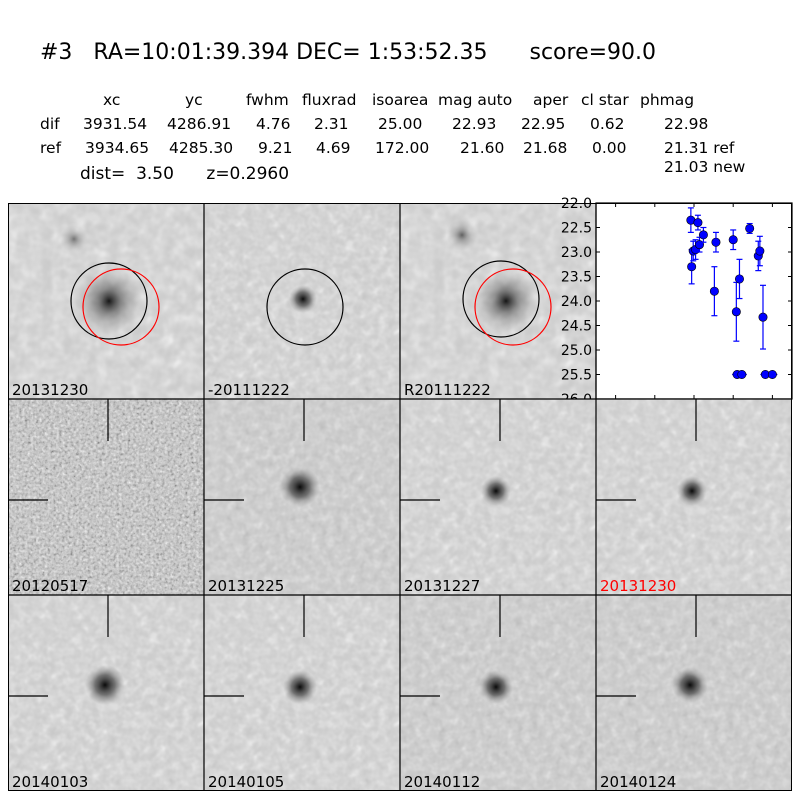  What do you see at coordinates (576, 302) in the screenshot?
I see `y-tick-label: 24.0` at bounding box center [576, 302].